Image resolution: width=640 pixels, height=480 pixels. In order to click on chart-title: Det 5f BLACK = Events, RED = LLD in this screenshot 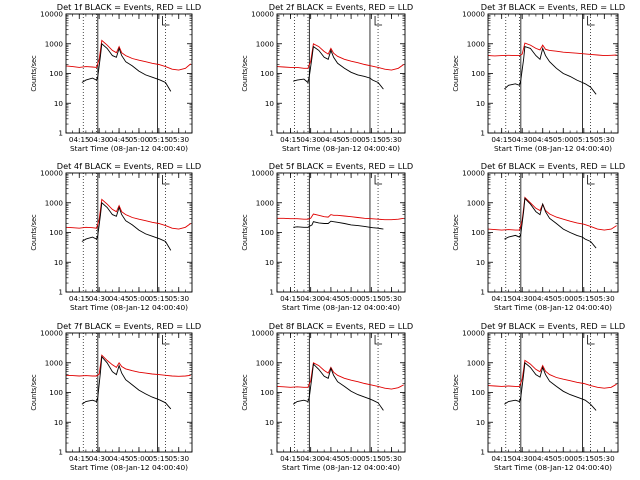, I will do `click(341, 166)`.